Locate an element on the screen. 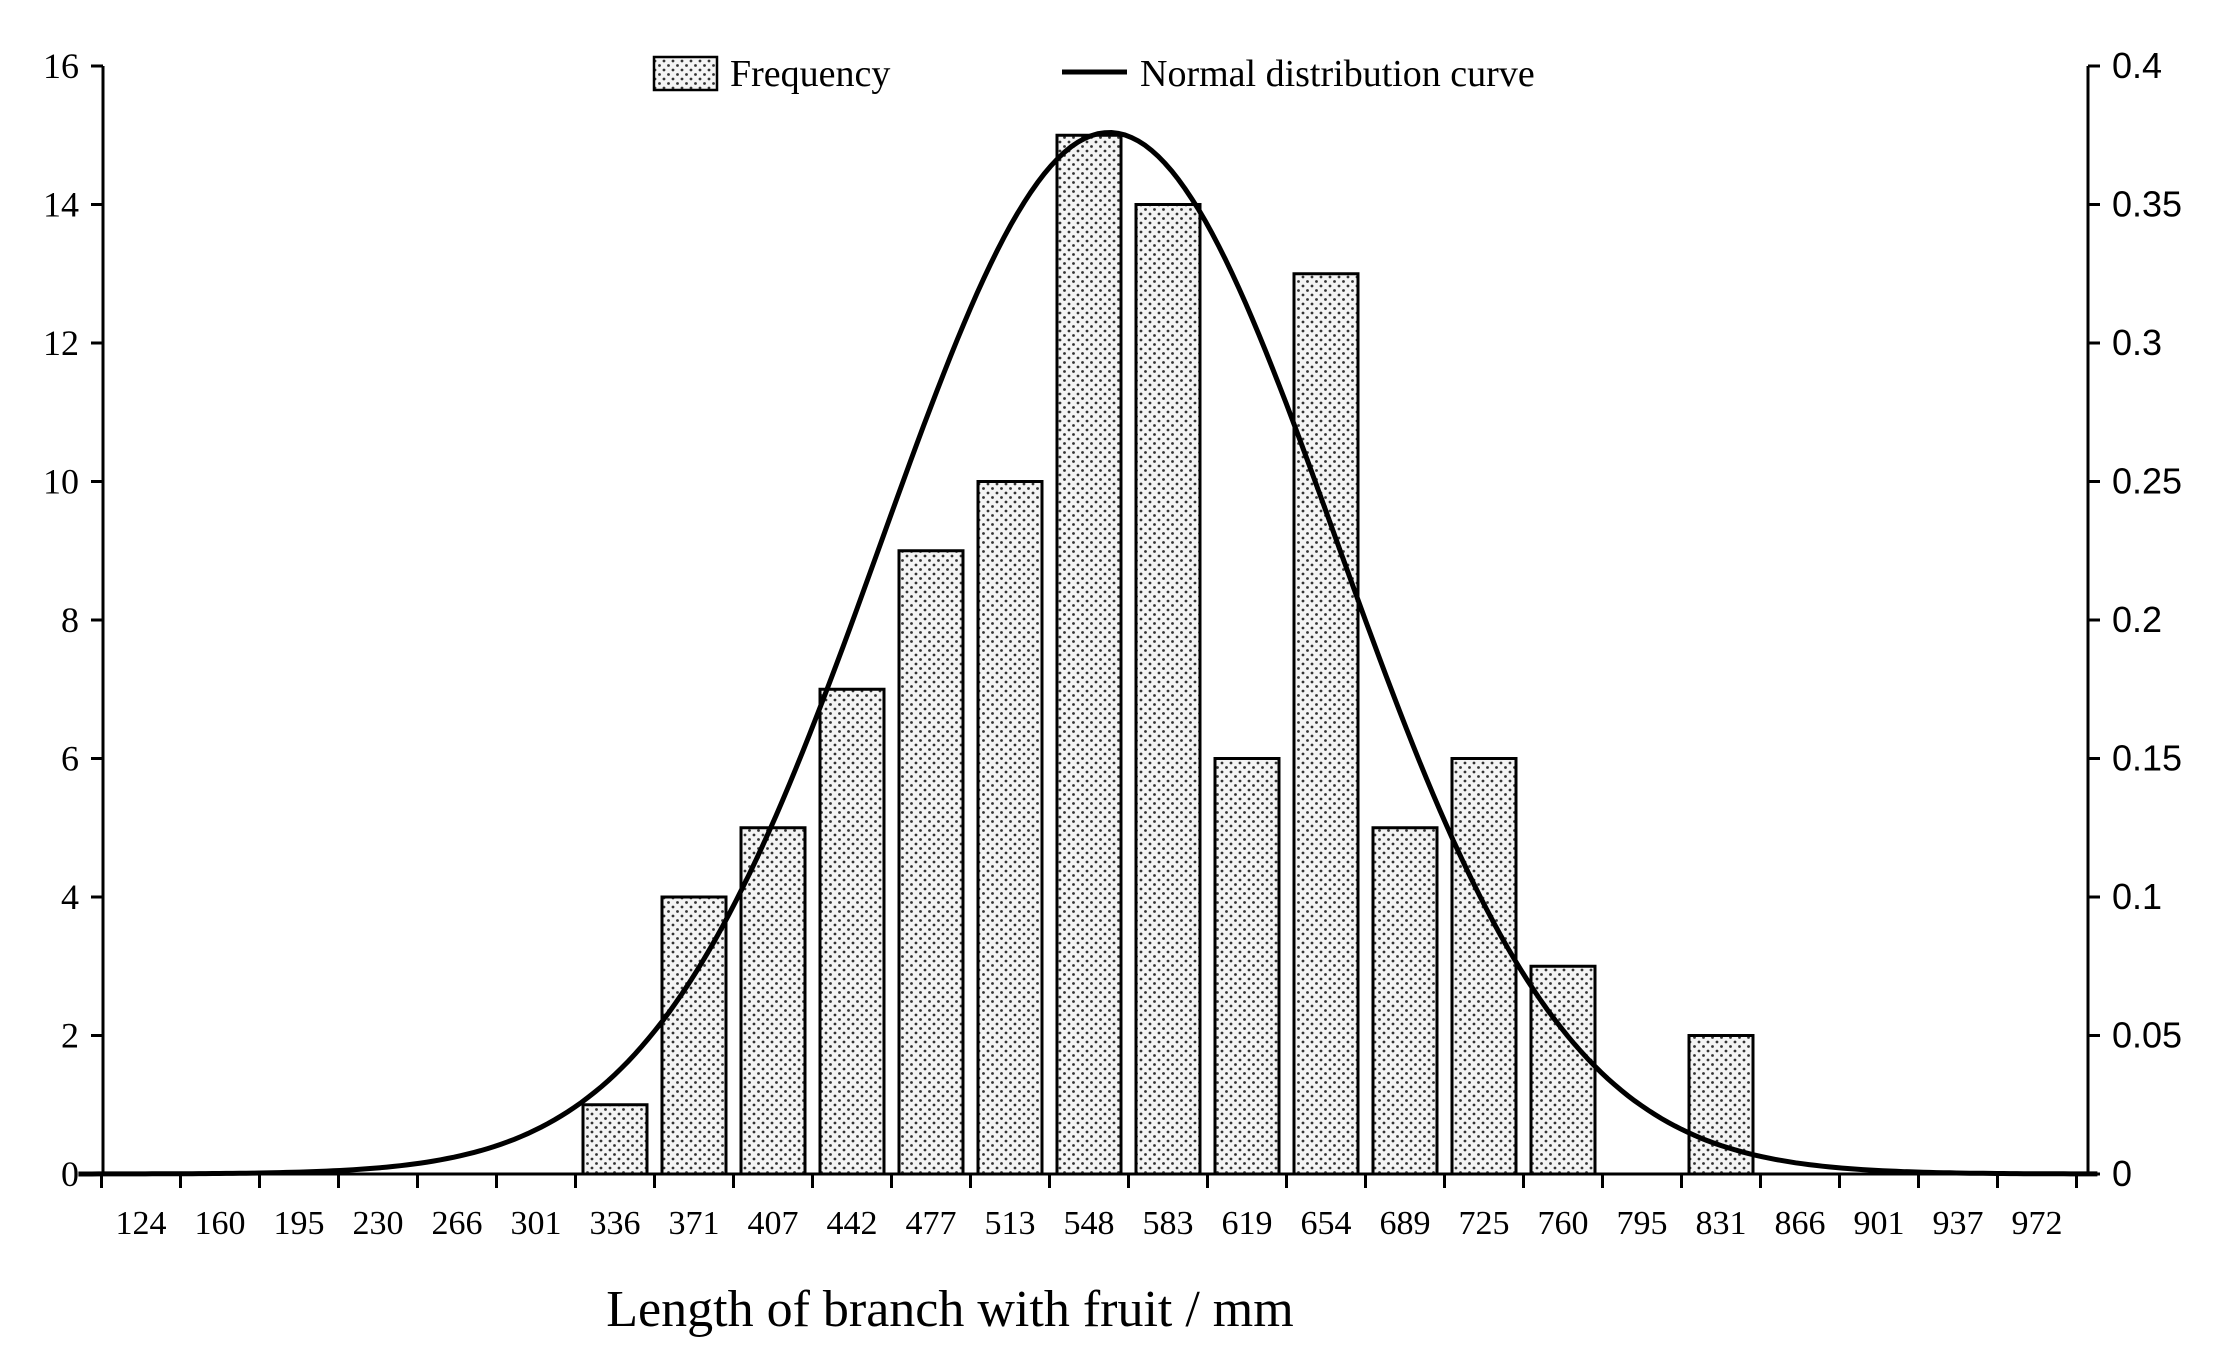 The width and height of the screenshot is (2237, 1358). x-tick-label: 230 is located at coordinates (378, 1223).